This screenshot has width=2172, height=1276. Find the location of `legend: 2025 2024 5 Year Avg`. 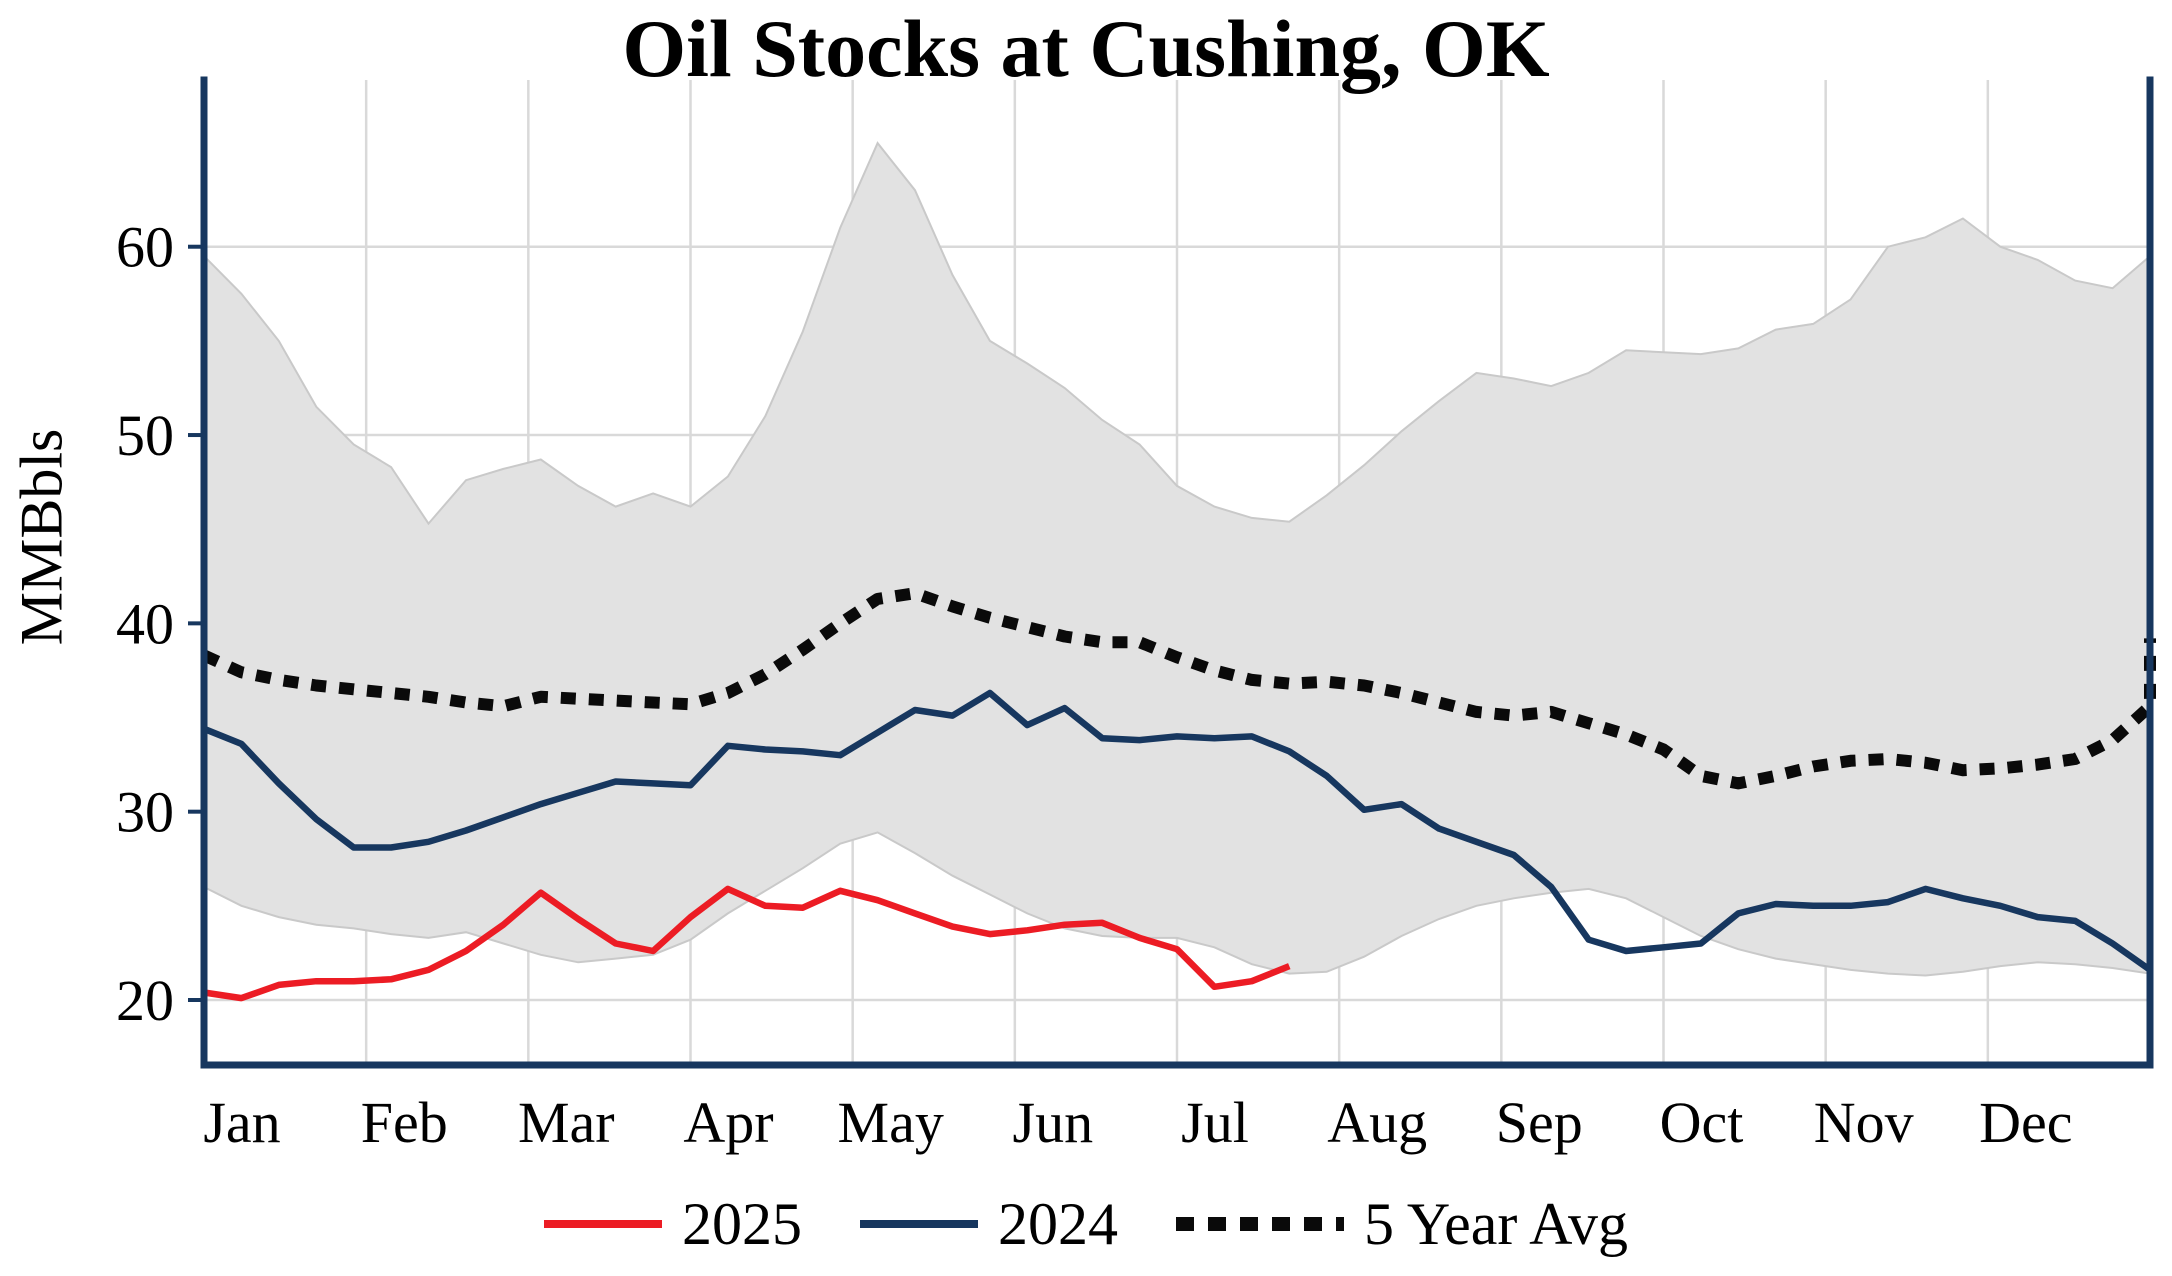

legend: 2025 2024 5 Year Avg is located at coordinates (1086, 1224).